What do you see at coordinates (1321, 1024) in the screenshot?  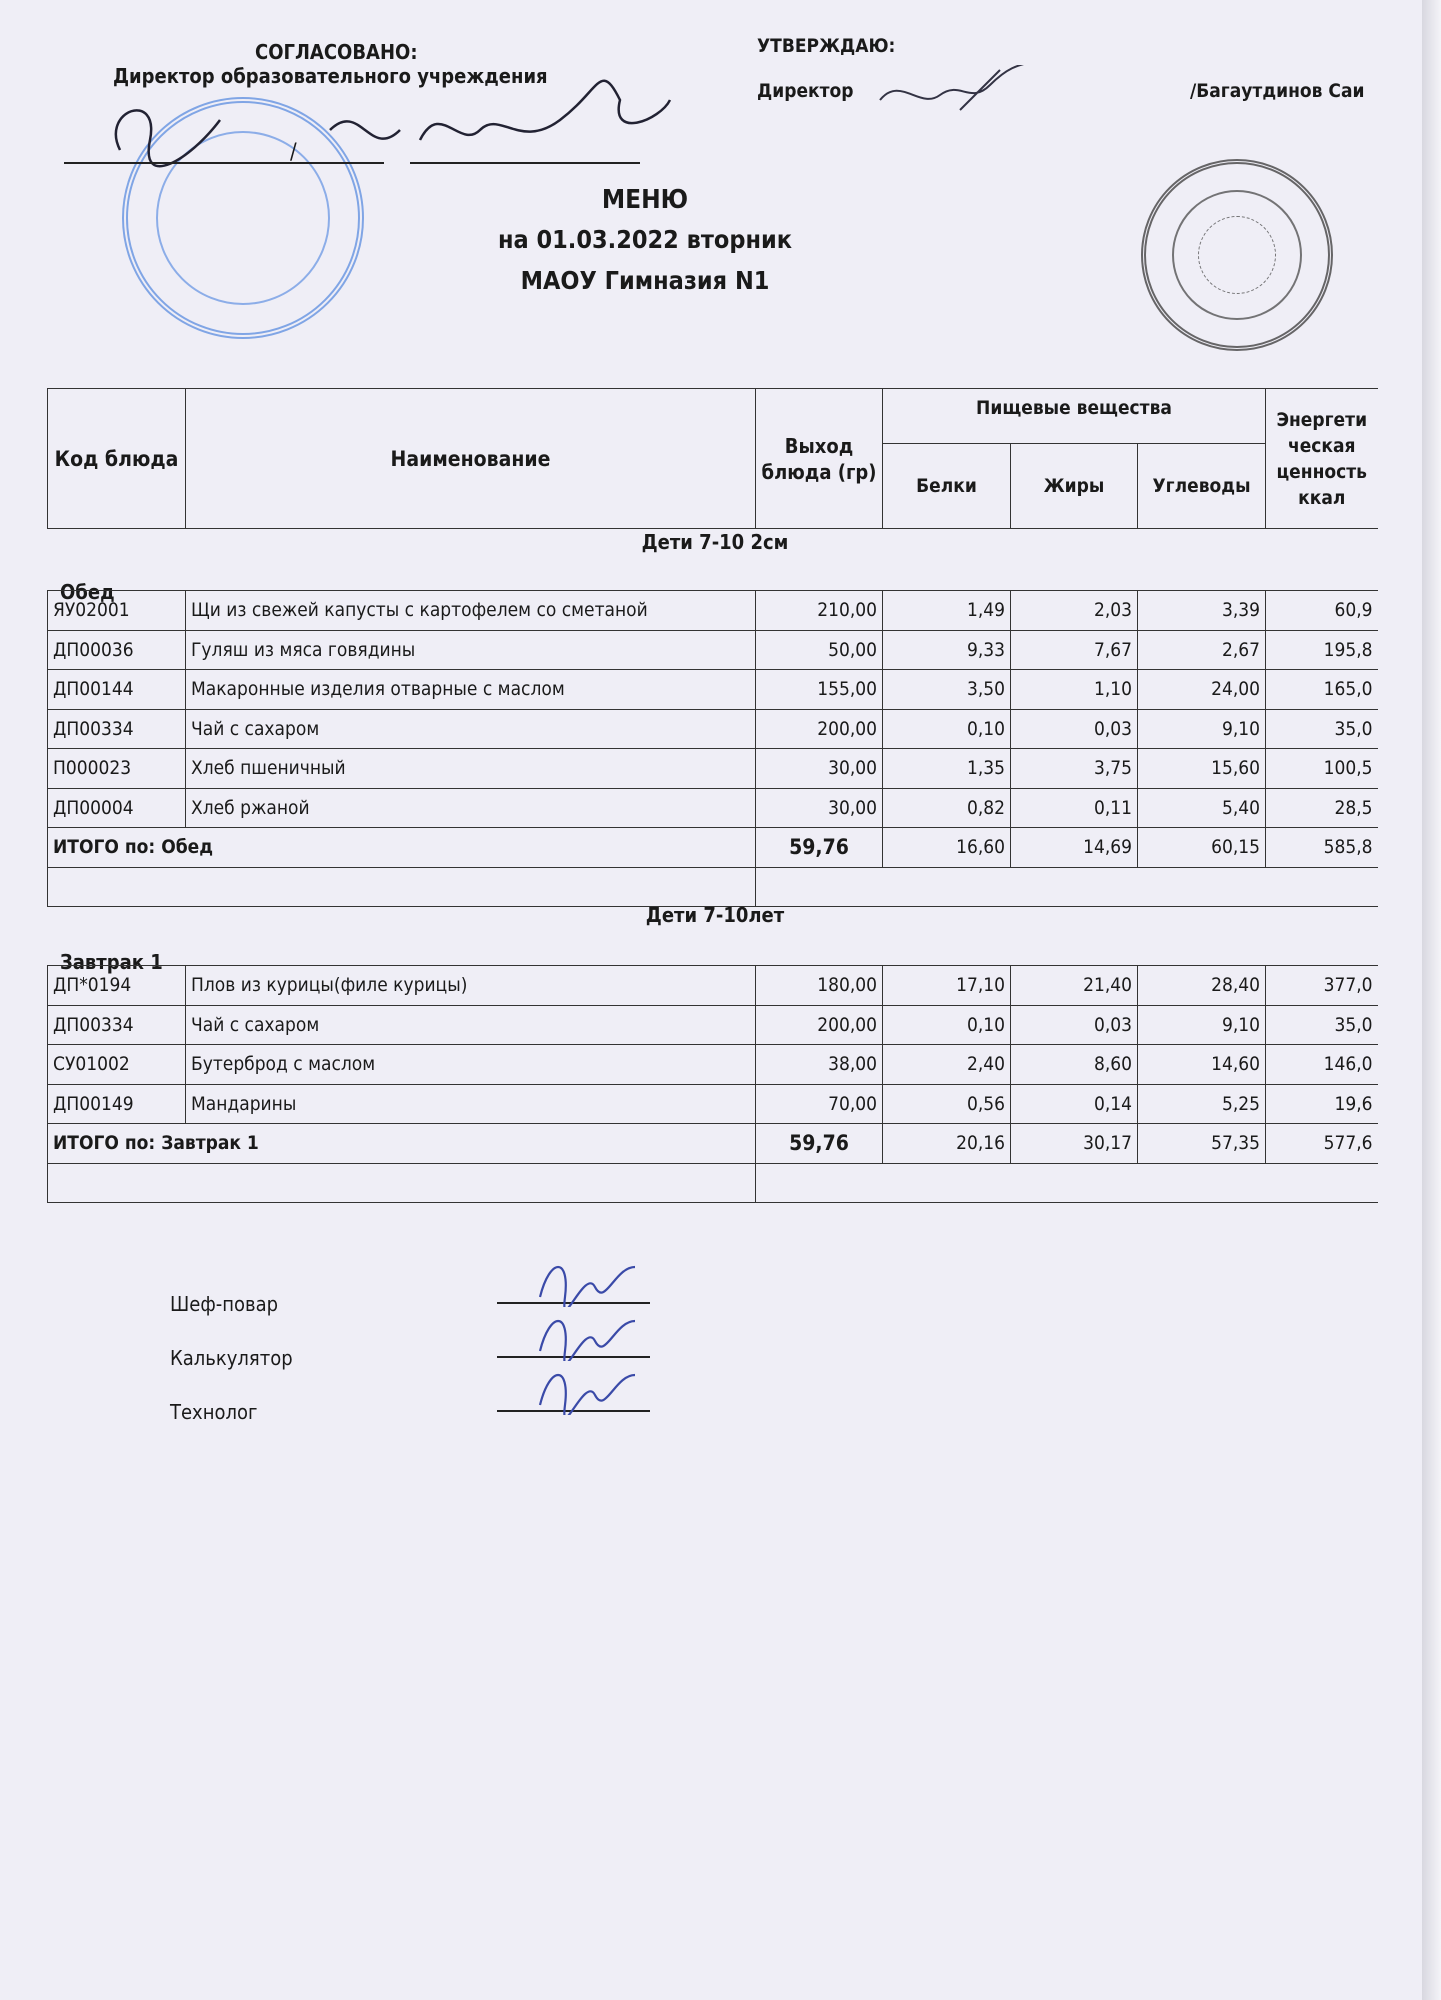 I see `cell: 35,0` at bounding box center [1321, 1024].